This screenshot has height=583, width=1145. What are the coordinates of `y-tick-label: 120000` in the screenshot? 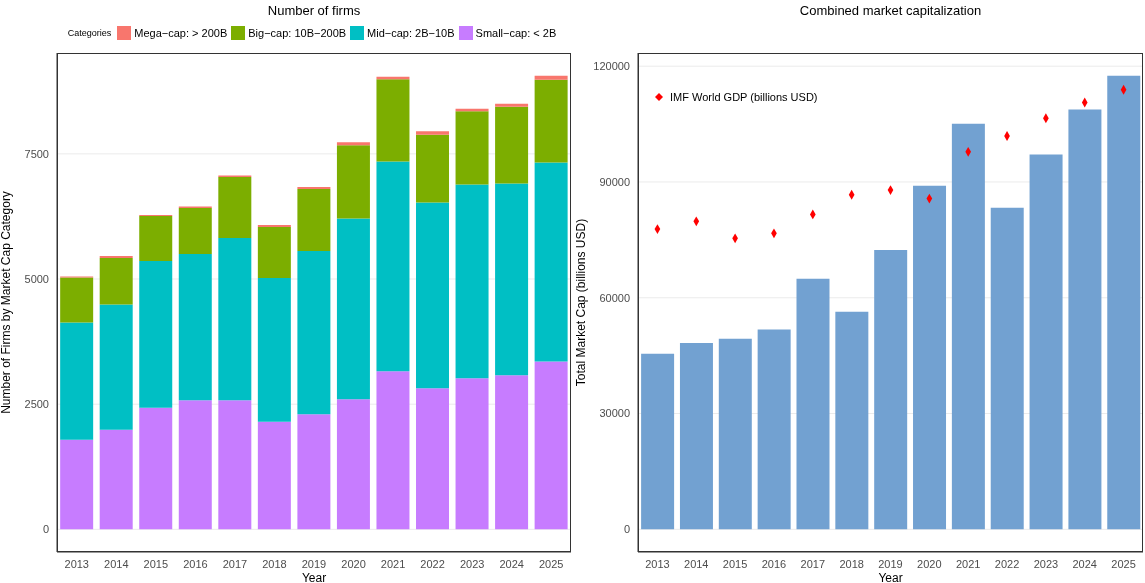 It's located at (611, 66).